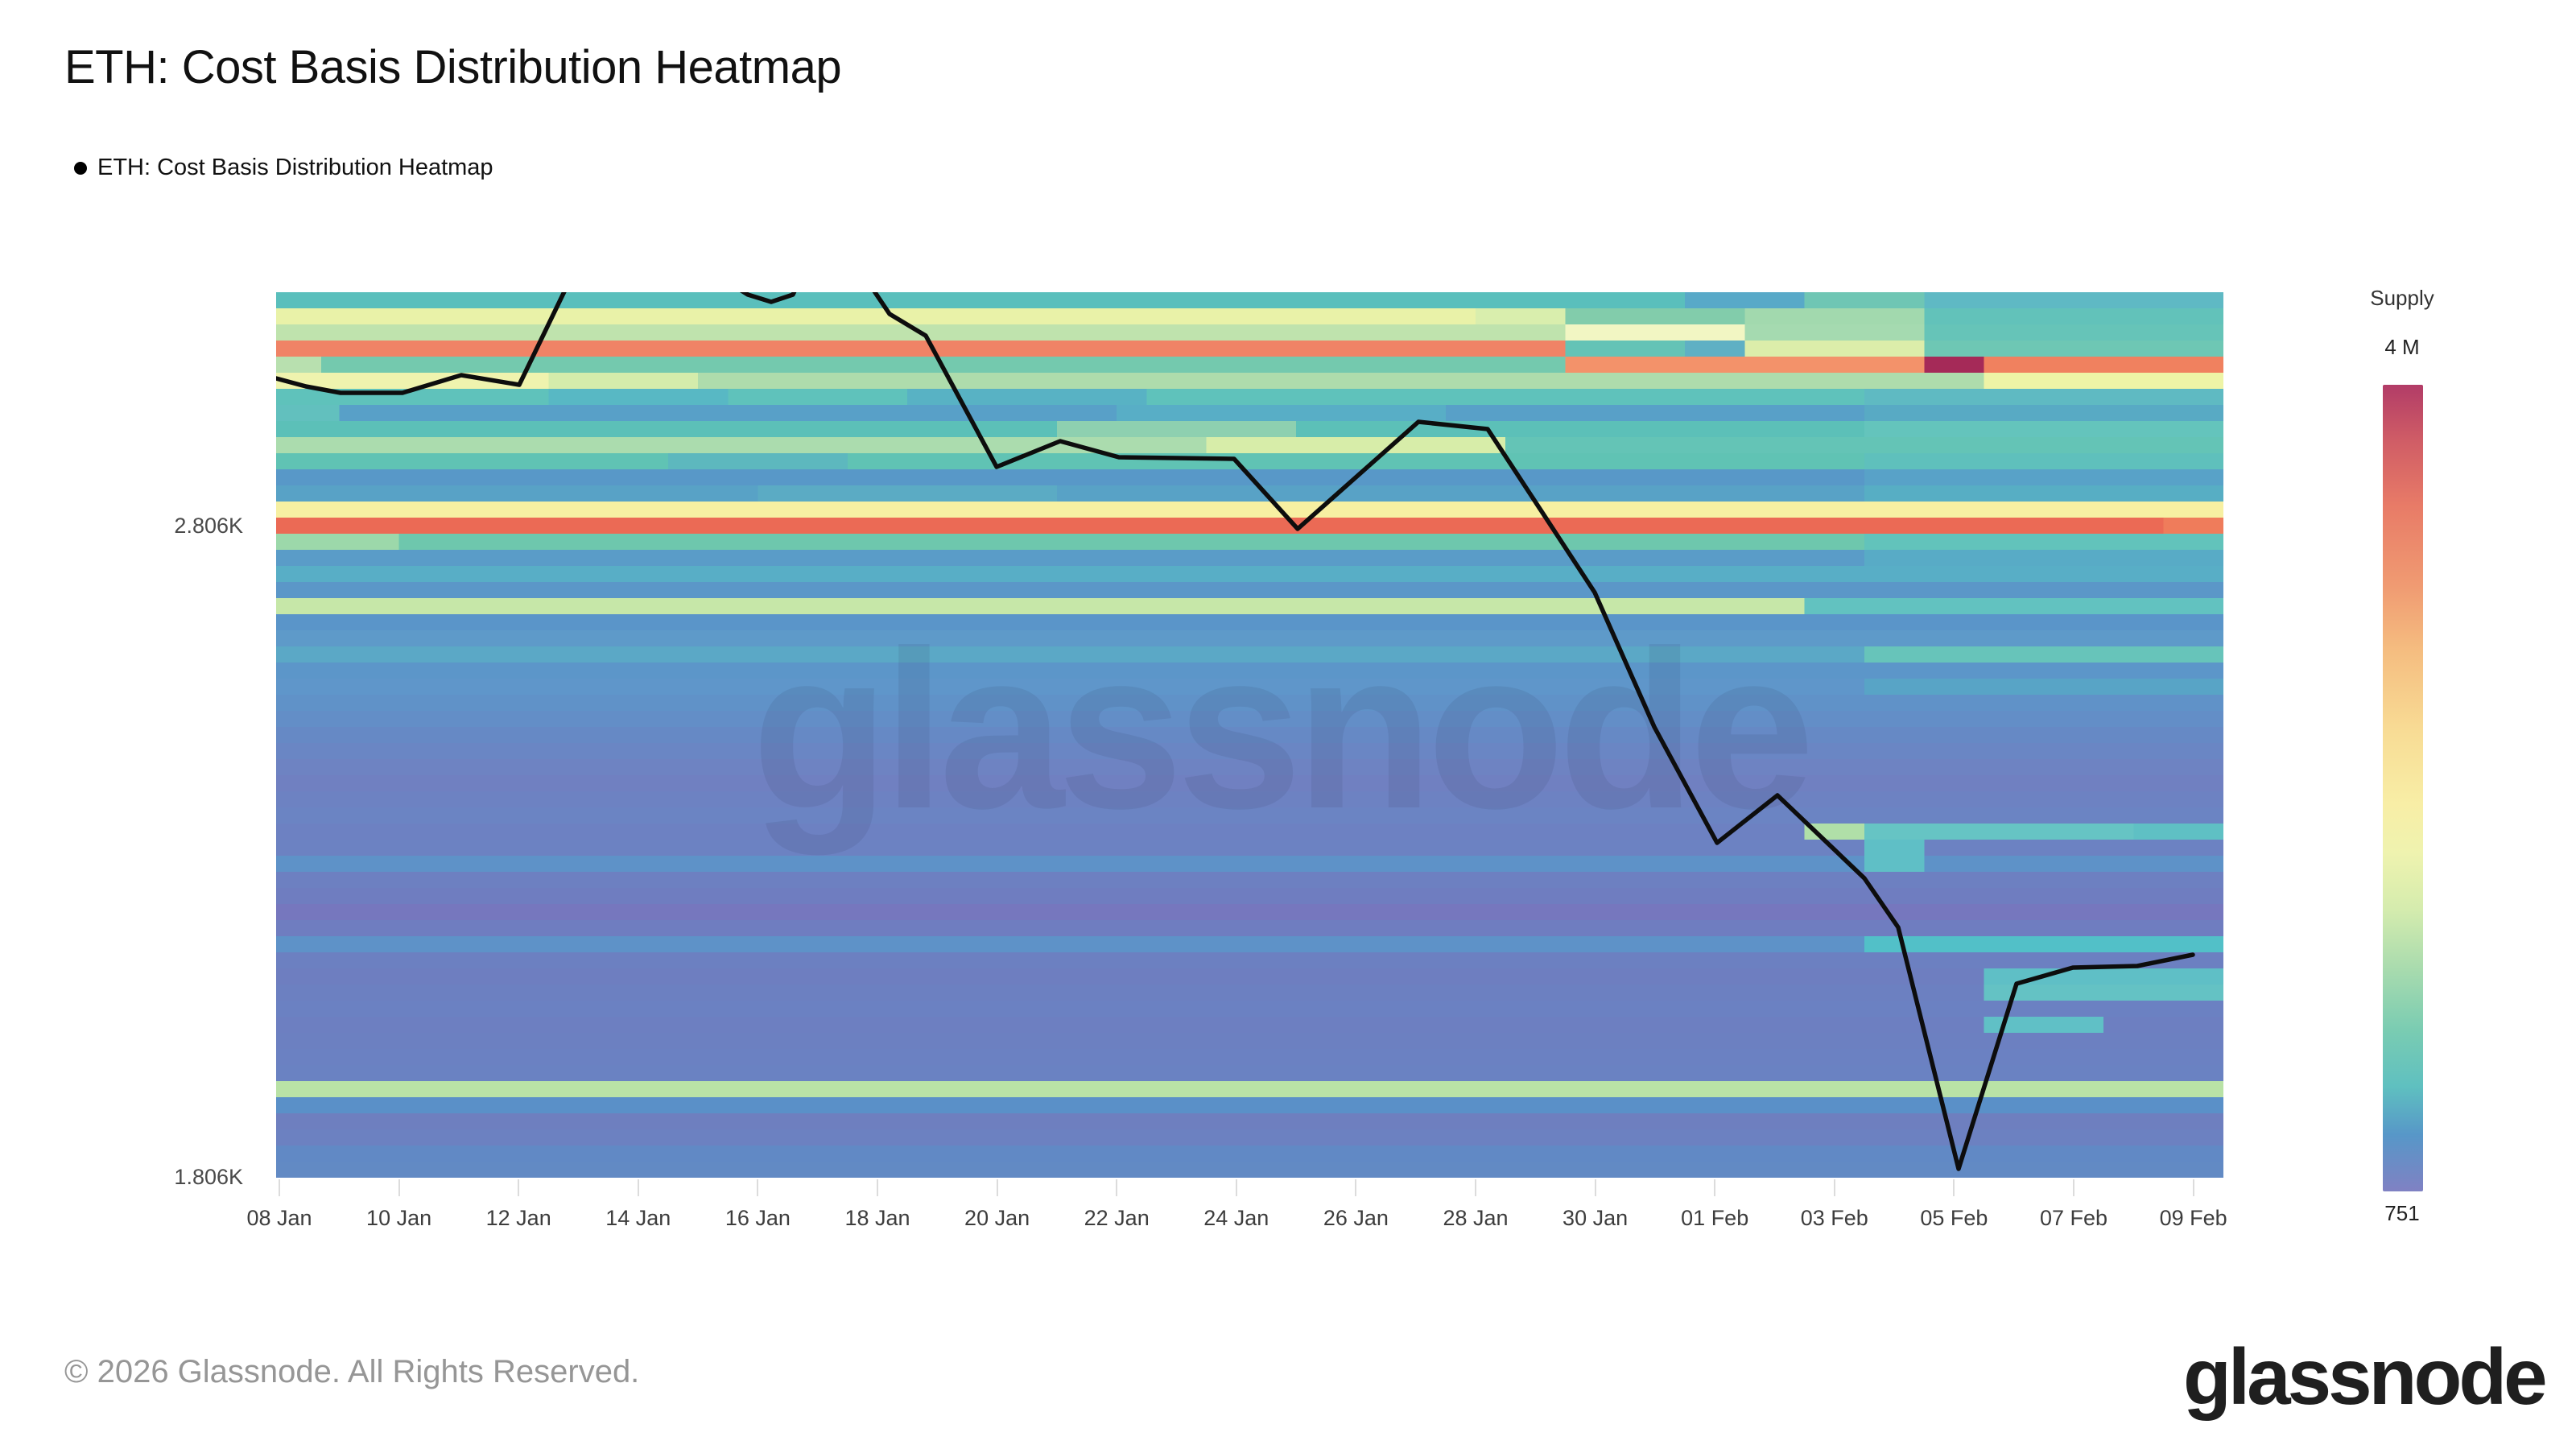 The width and height of the screenshot is (2576, 1449). I want to click on legend-item: ETH: Cost Basis Distribution Heatmap, so click(283, 168).